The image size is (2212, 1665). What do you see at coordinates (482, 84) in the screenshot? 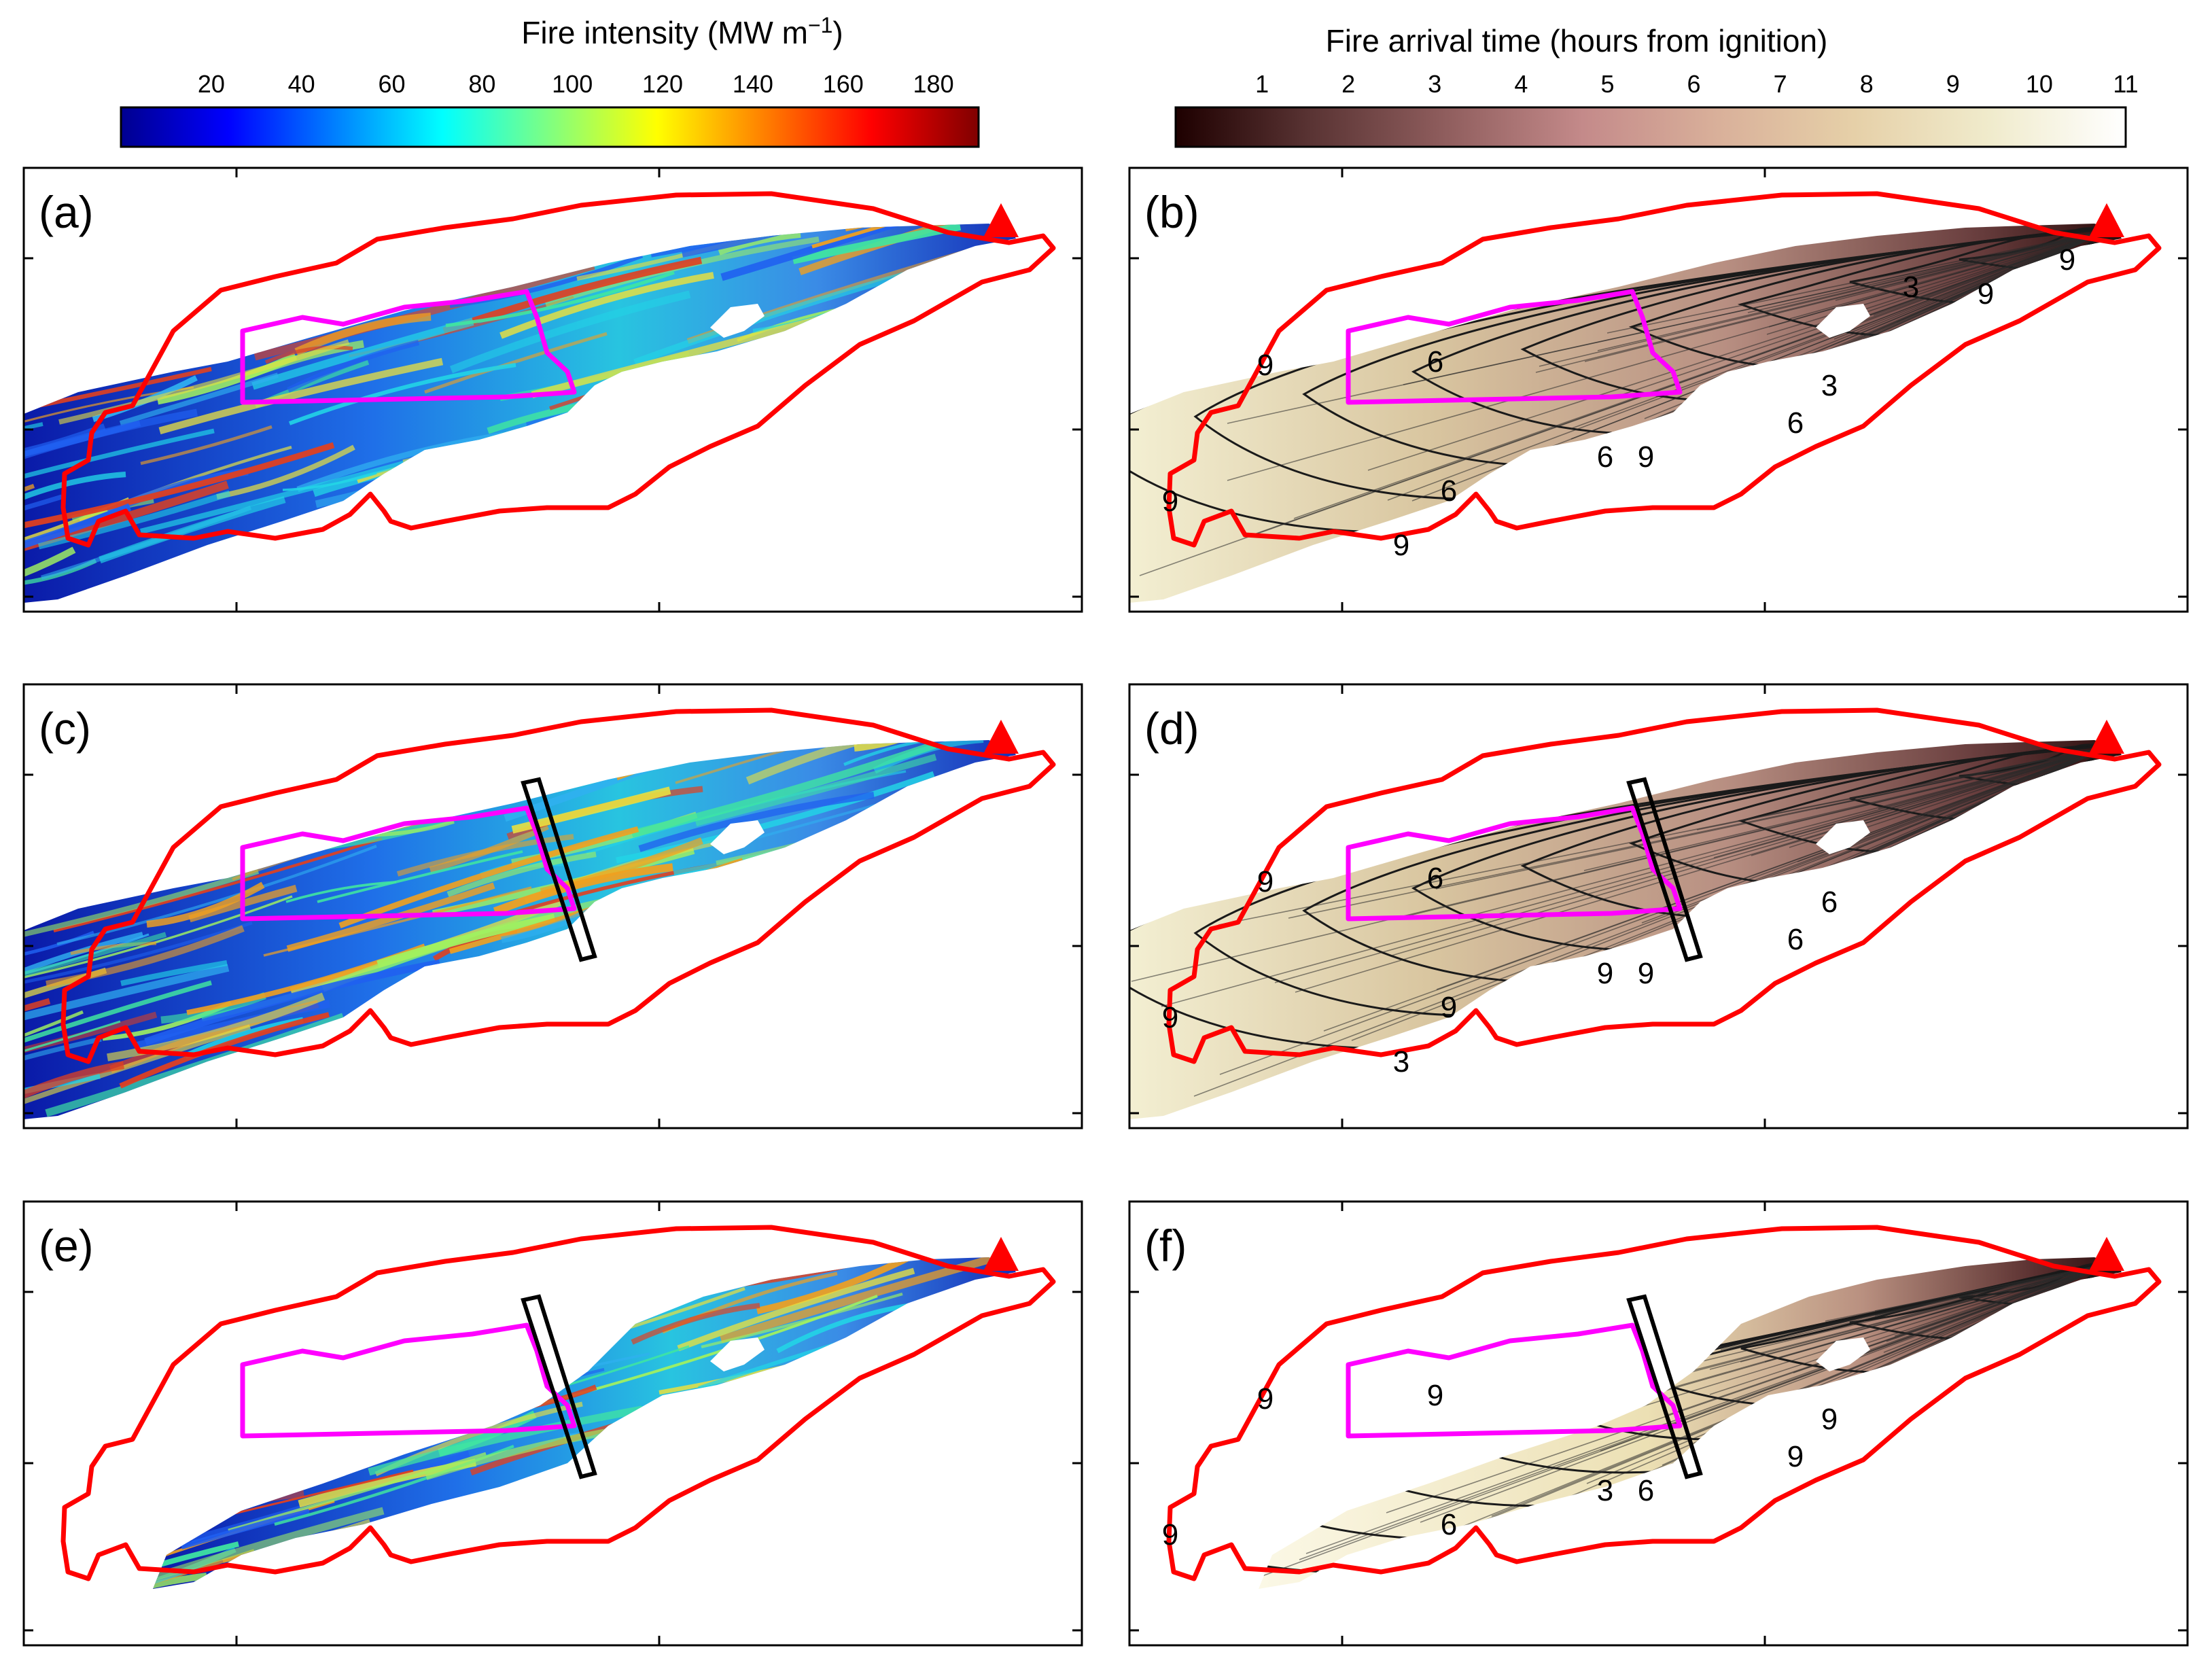
I see `intensity-tick-label: 80` at bounding box center [482, 84].